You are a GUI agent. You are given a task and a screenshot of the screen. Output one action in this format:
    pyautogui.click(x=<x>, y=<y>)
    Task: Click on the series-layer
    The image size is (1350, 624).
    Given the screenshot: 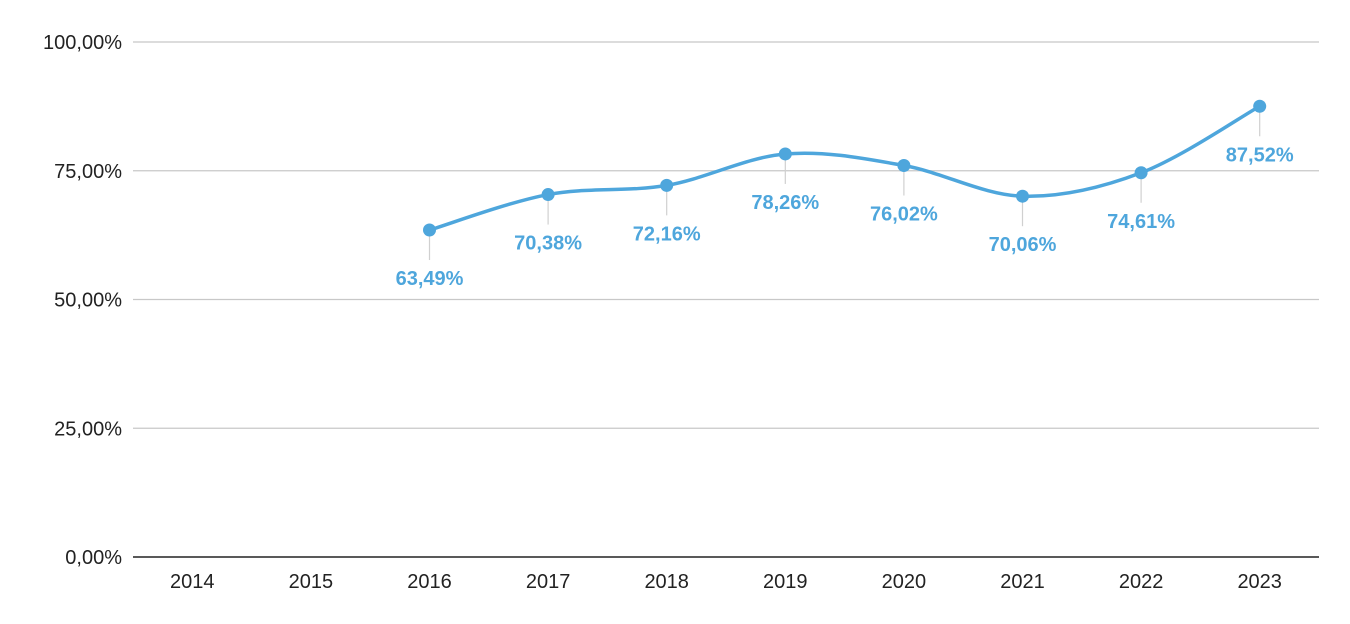 What is the action you would take?
    pyautogui.click(x=845, y=168)
    